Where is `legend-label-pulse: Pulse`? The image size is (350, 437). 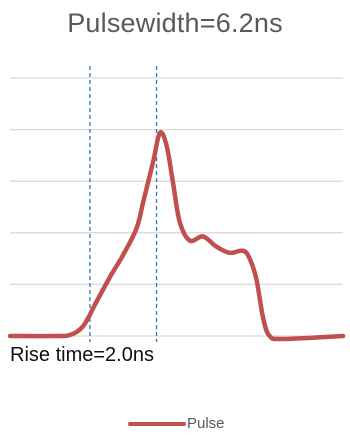
legend-label-pulse: Pulse is located at coordinates (206, 423).